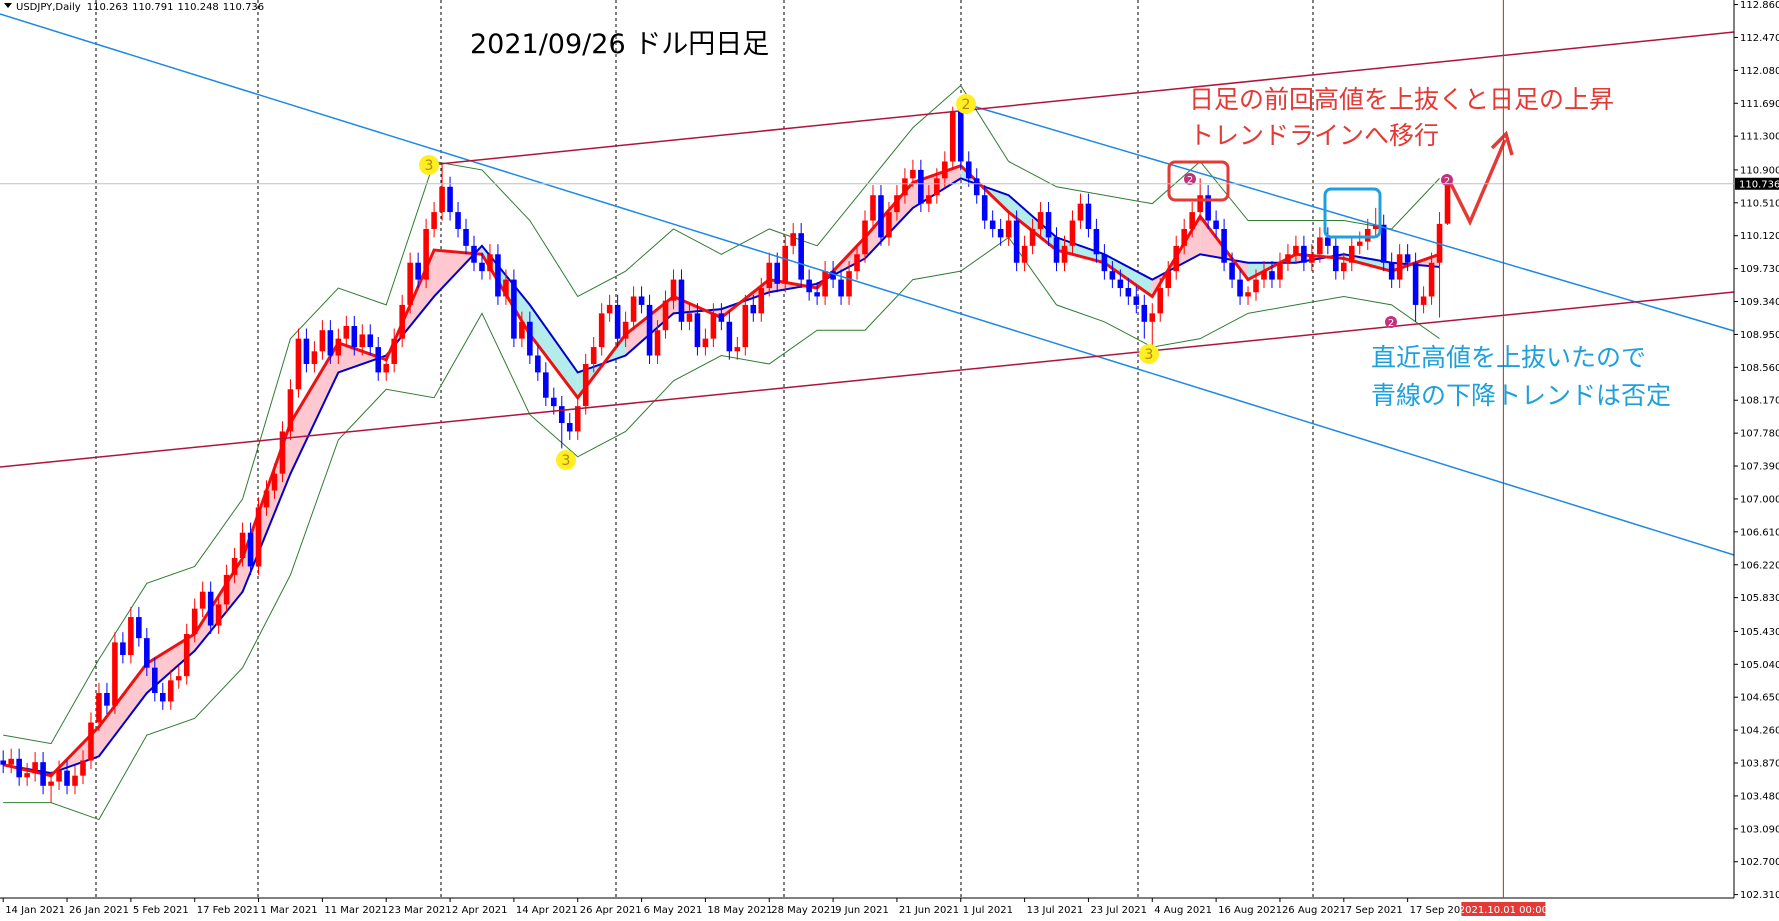  Describe the element at coordinates (1759, 203) in the screenshot. I see `y-tick-label: 110.510` at that location.